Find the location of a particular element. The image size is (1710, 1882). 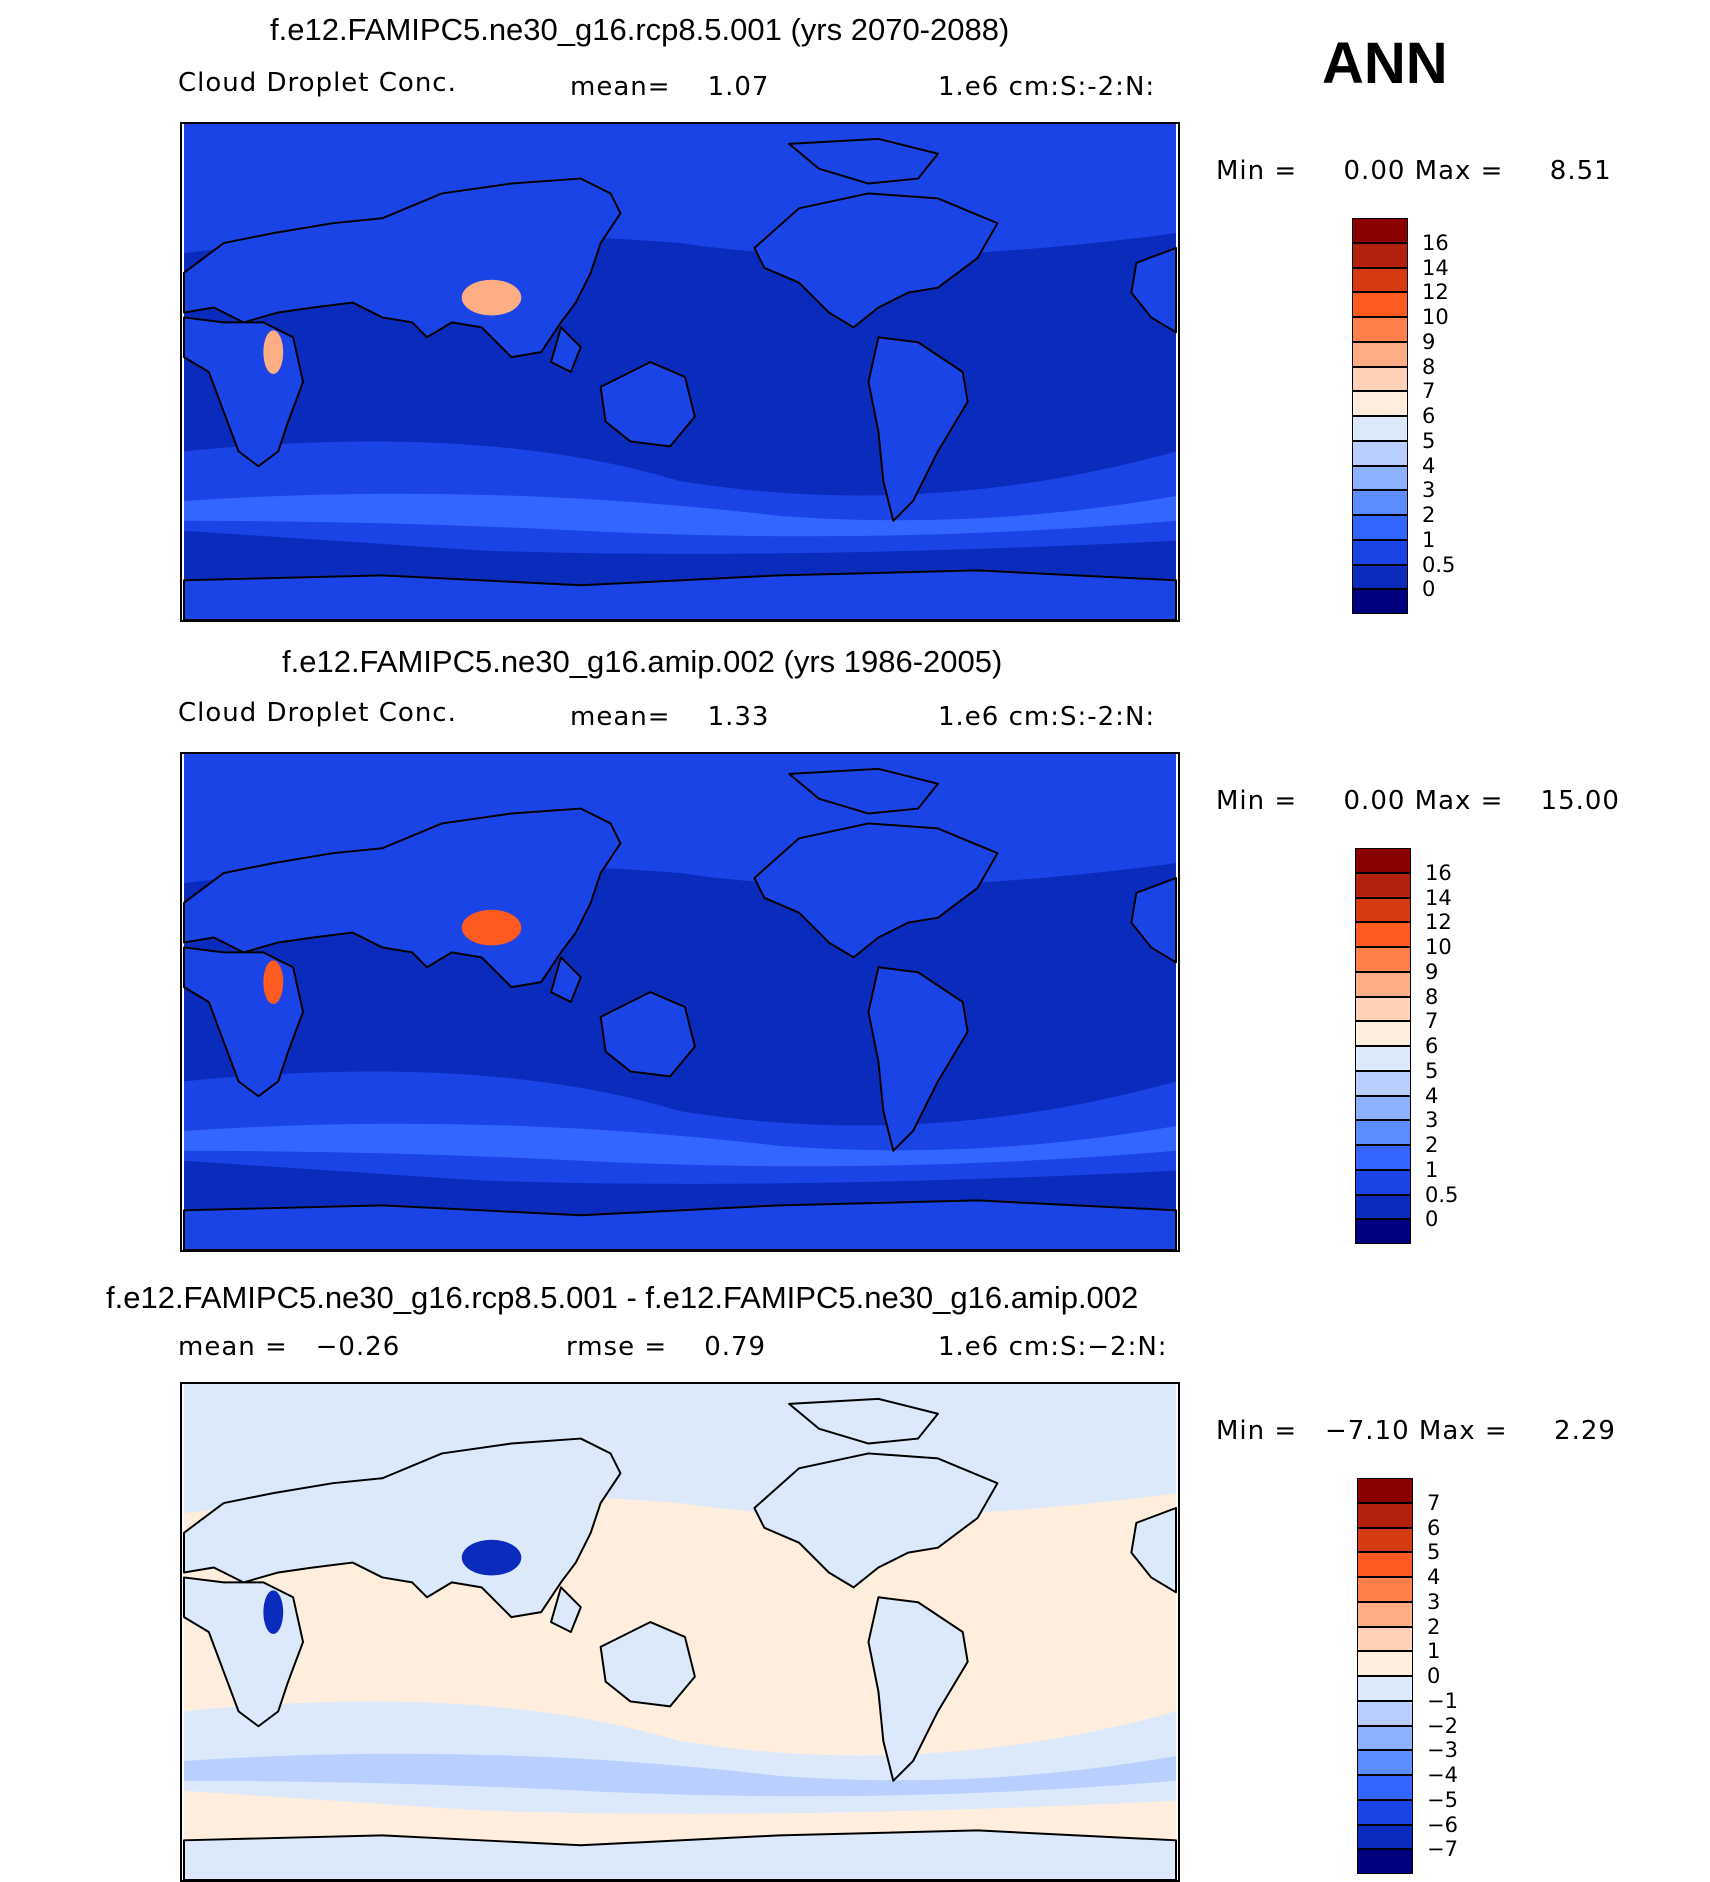

colorbar-tick-label: 9 is located at coordinates (1432, 971).